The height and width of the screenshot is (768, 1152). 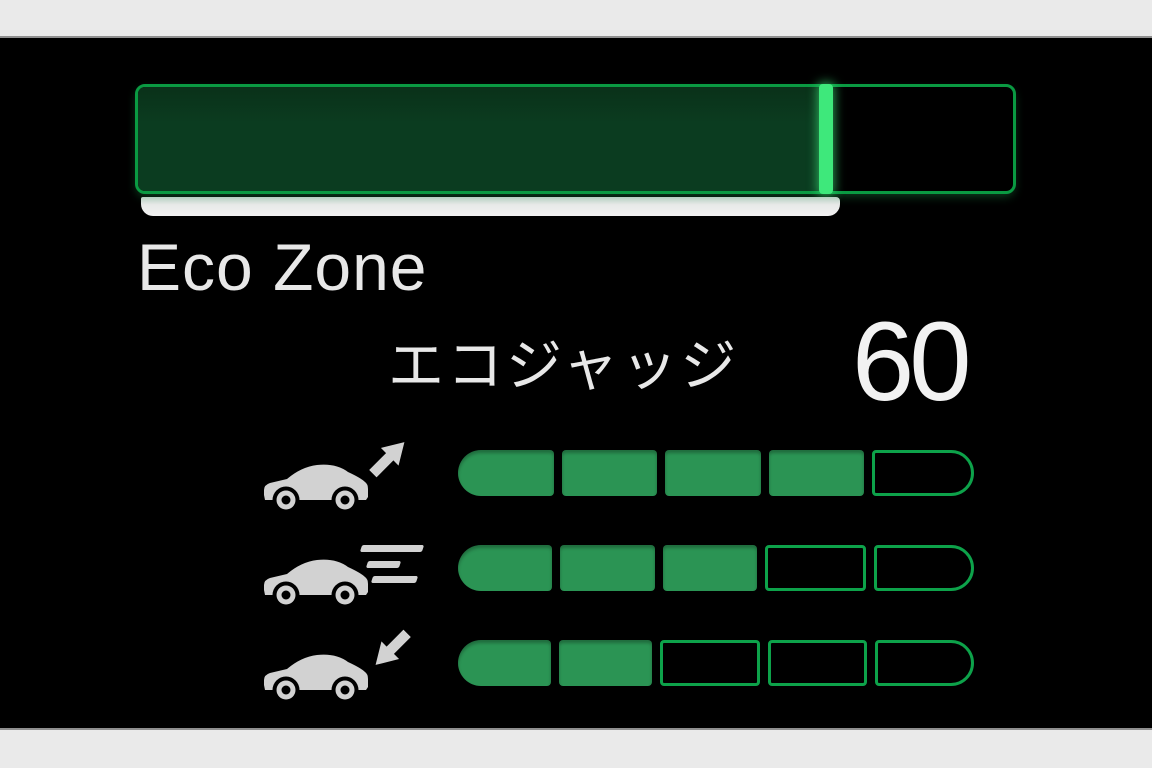 I want to click on letterbox-bottom, so click(x=576, y=748).